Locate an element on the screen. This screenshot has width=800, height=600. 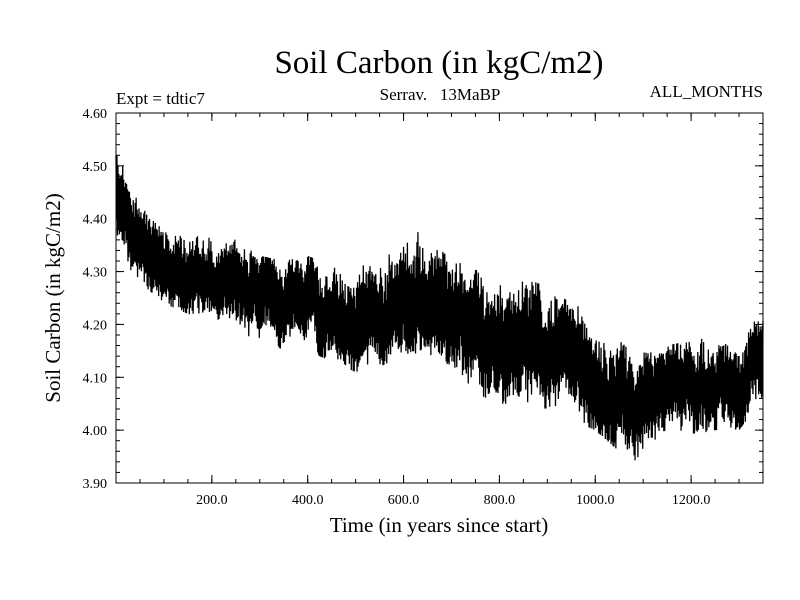
x-tick-label: 400.0 is located at coordinates (308, 500).